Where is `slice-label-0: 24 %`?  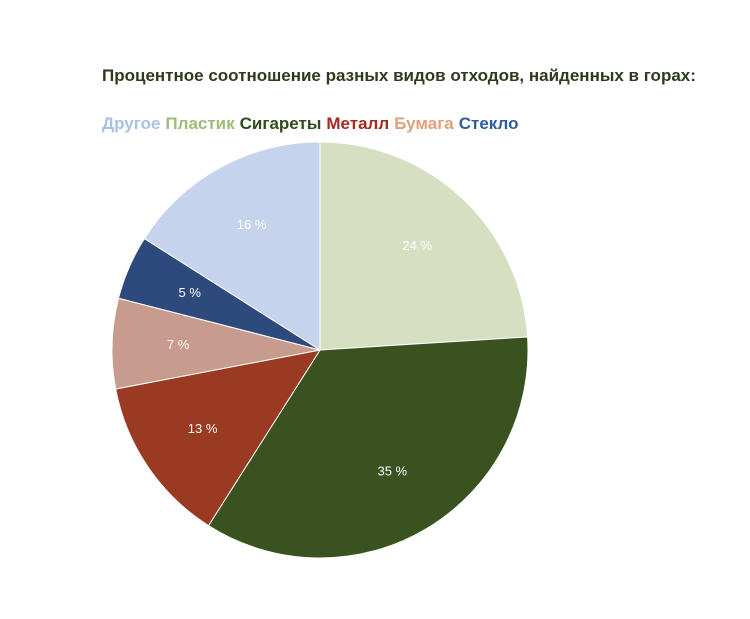 slice-label-0: 24 % is located at coordinates (417, 245).